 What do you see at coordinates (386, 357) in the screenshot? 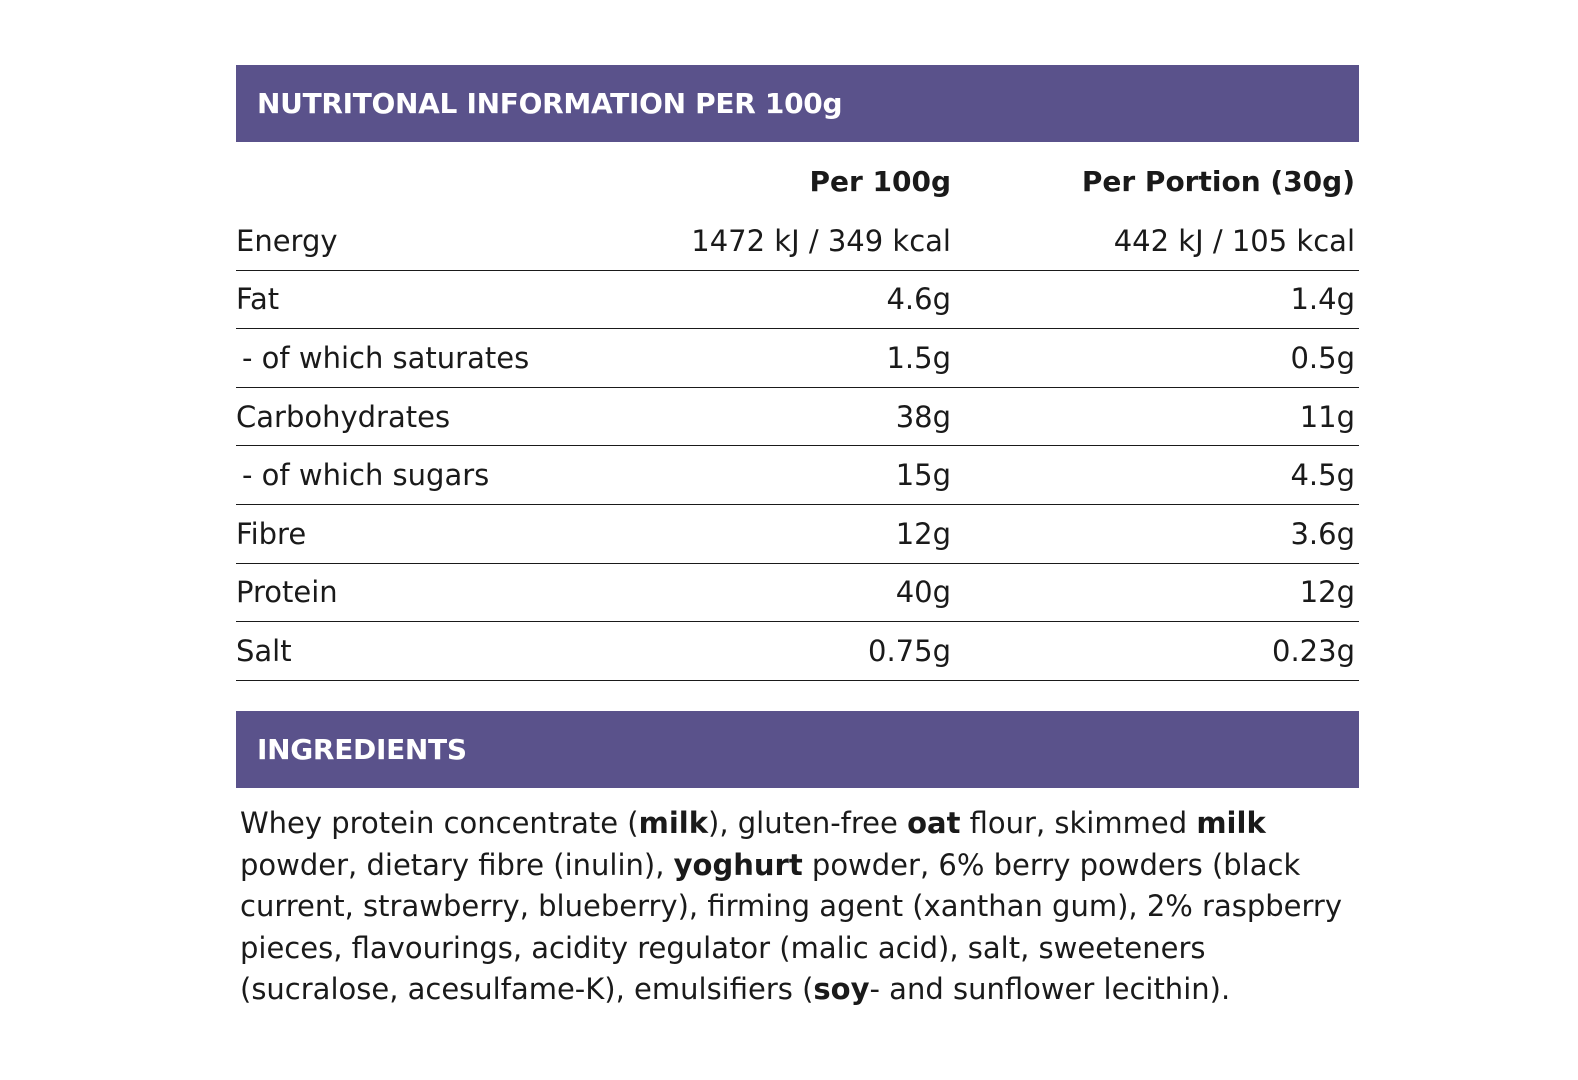
I see `nutrient-label: - of which saturates` at bounding box center [386, 357].